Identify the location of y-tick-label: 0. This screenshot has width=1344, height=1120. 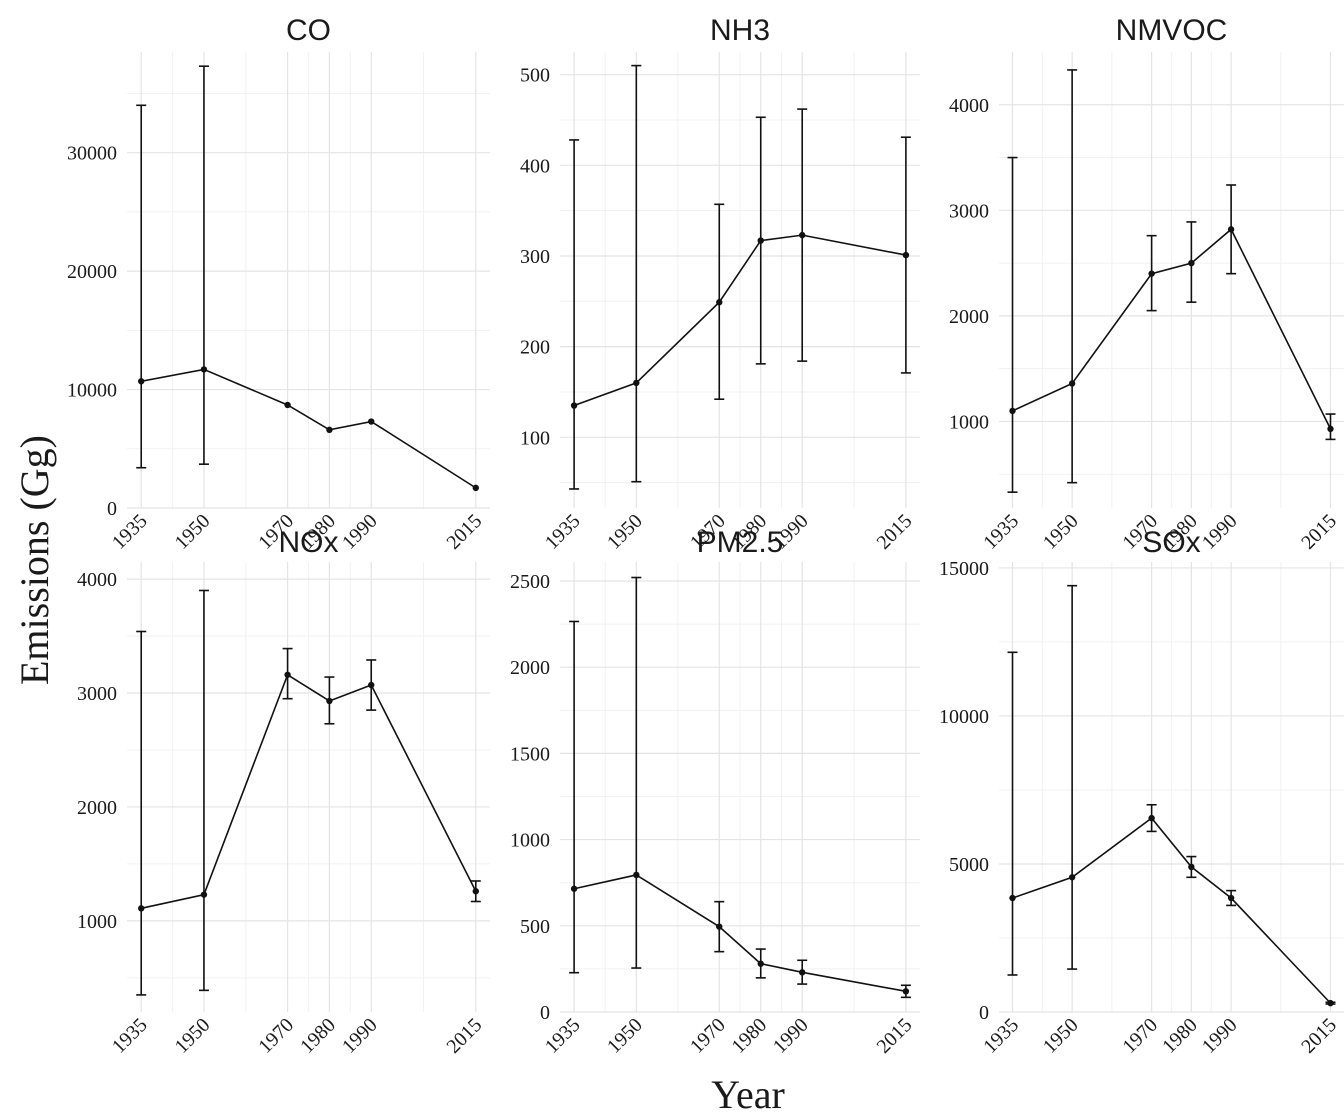
(984, 1013).